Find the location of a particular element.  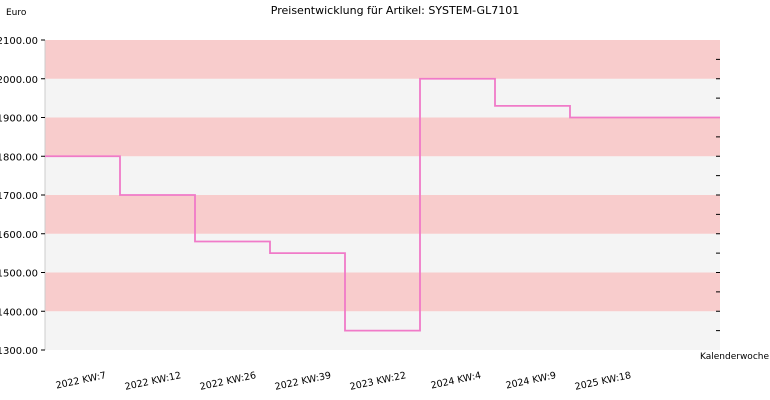

x-axis-label: Kalenderwoche is located at coordinates (734, 357).